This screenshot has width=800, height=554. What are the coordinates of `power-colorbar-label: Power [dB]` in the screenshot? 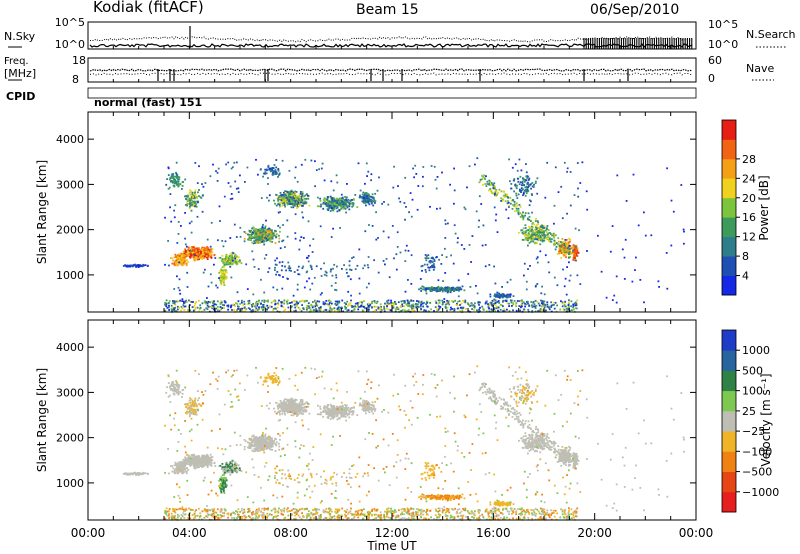 It's located at (764, 207).